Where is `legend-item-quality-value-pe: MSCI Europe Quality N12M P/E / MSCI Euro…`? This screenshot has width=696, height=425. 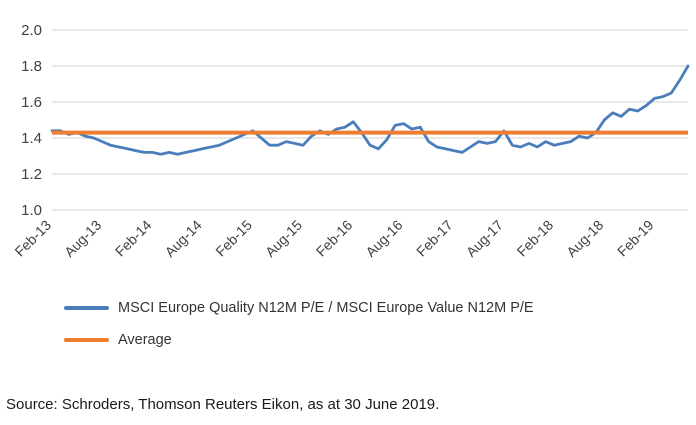 legend-item-quality-value-pe: MSCI Europe Quality N12M P/E / MSCI Euro… is located at coordinates (299, 308).